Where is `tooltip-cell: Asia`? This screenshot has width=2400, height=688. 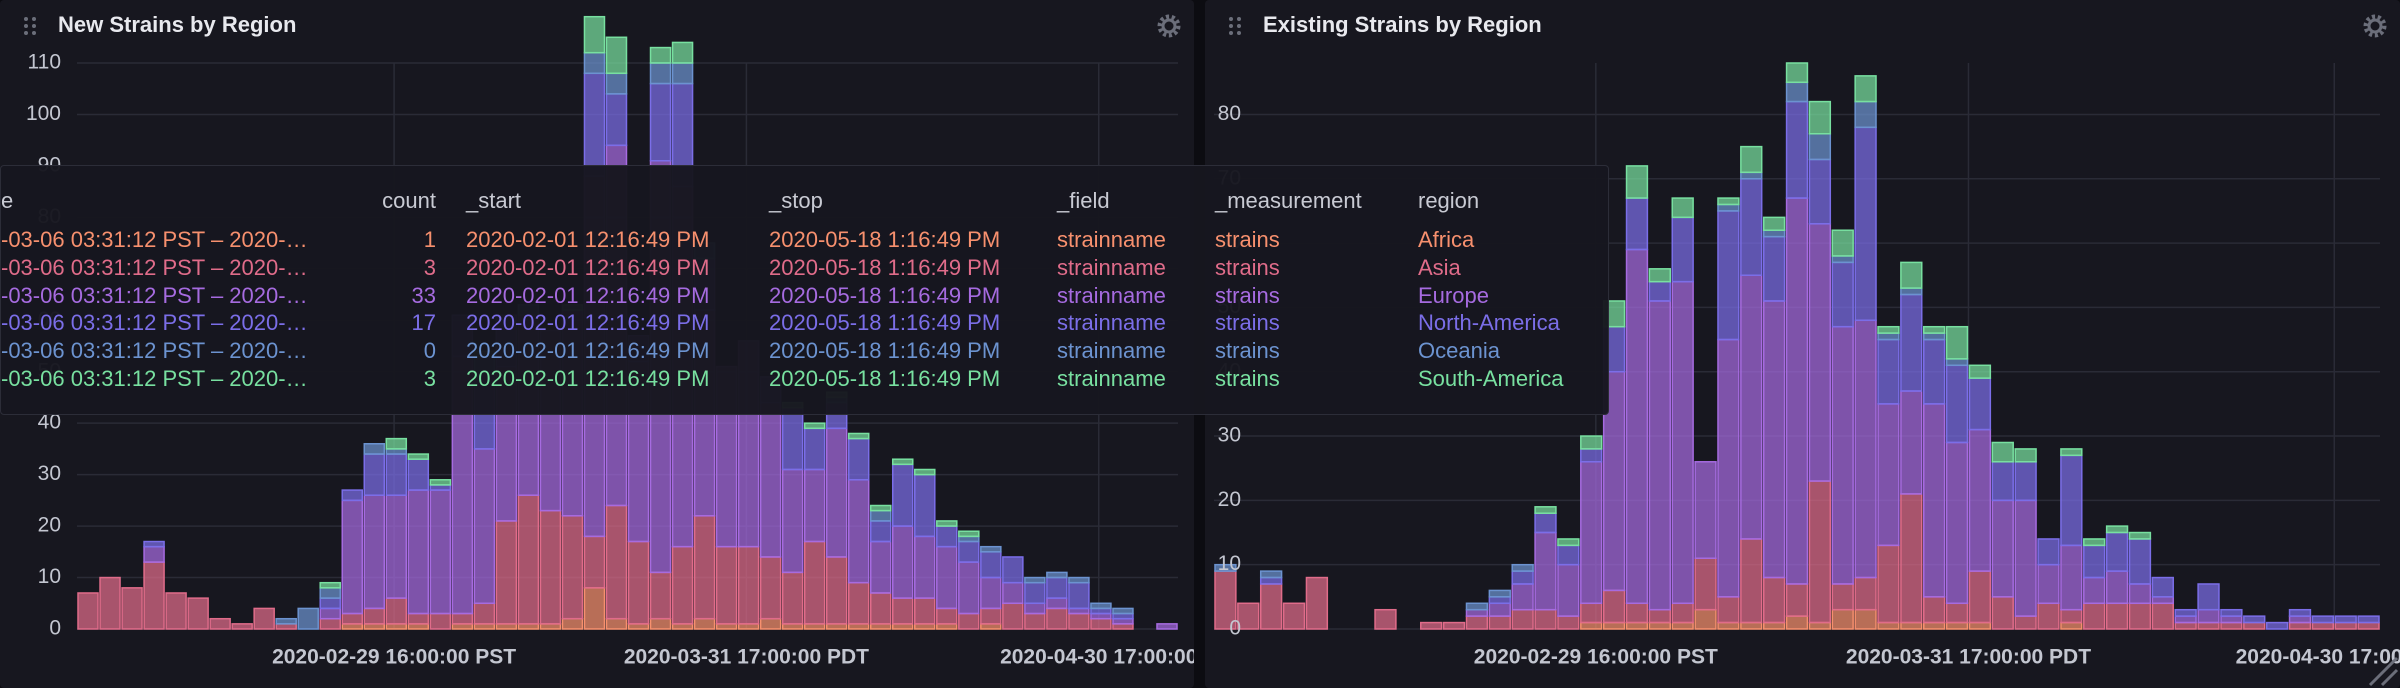 tooltip-cell: Asia is located at coordinates (1439, 267).